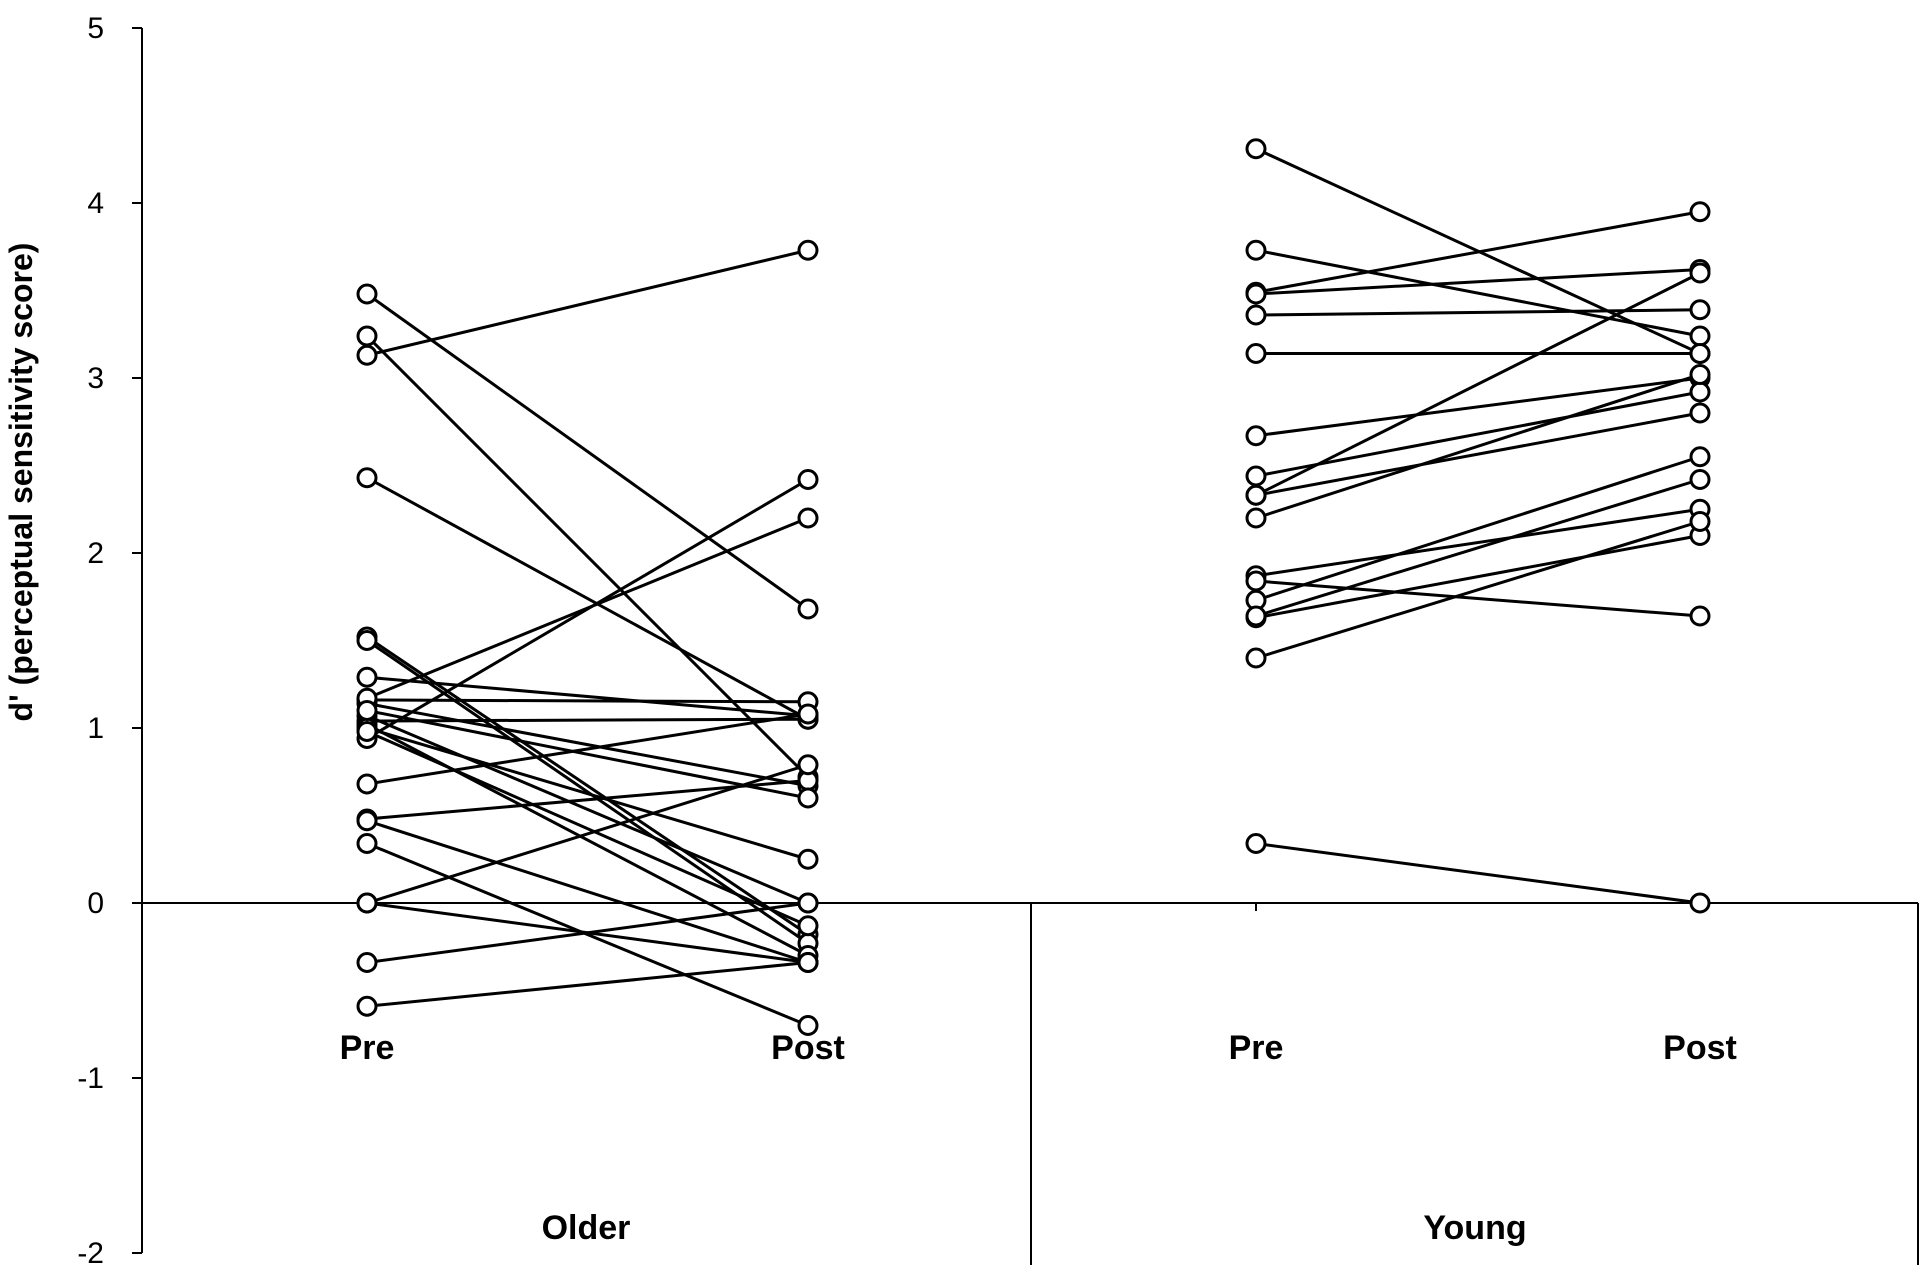  Describe the element at coordinates (95, 553) in the screenshot. I see `y-tick-label: 2` at that location.